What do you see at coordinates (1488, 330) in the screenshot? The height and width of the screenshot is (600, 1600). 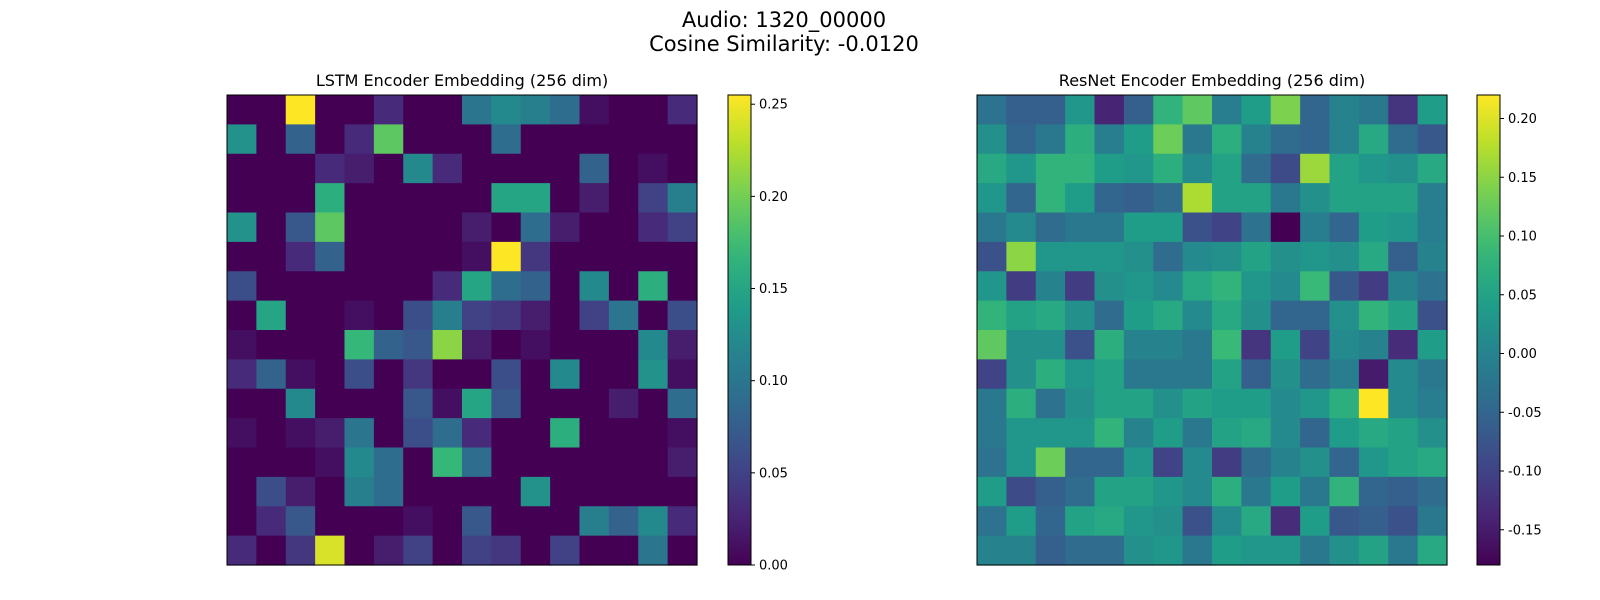 I see `resnet-colorbar` at bounding box center [1488, 330].